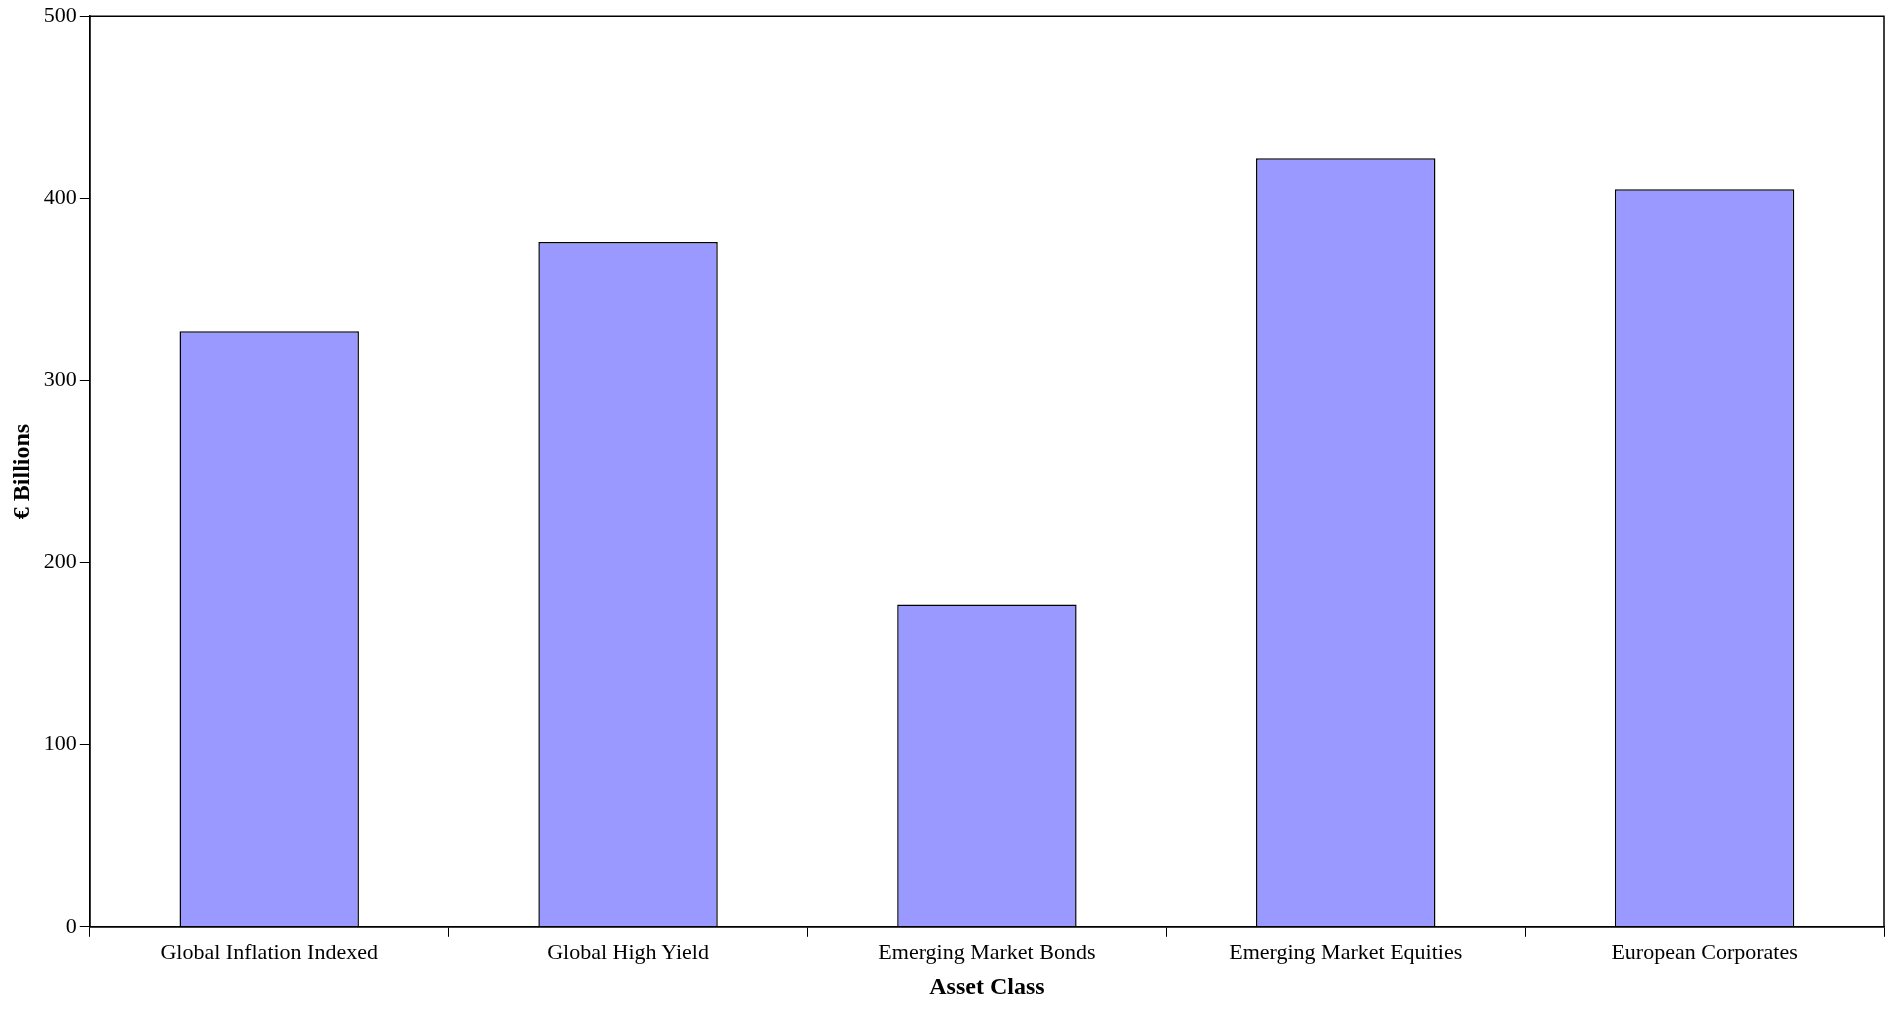 This screenshot has height=1010, width=1886. What do you see at coordinates (1346, 951) in the screenshot?
I see `x-tick-label: Emerging Market Equities` at bounding box center [1346, 951].